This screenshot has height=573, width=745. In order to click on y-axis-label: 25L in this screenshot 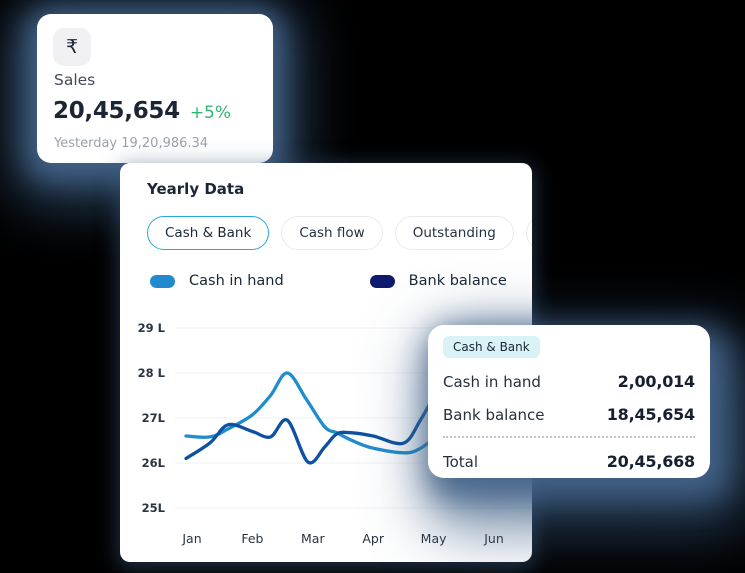, I will do `click(153, 508)`.